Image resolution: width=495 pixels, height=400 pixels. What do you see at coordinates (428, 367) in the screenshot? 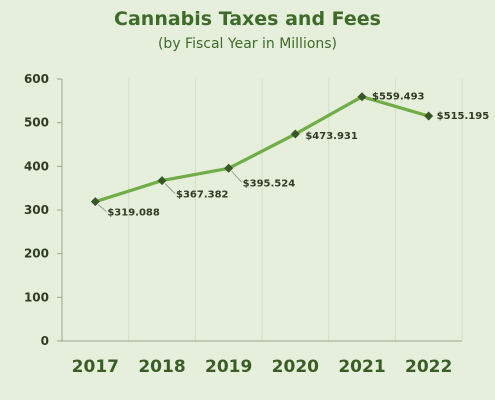
I see `x-tick-label: 2022` at bounding box center [428, 367].